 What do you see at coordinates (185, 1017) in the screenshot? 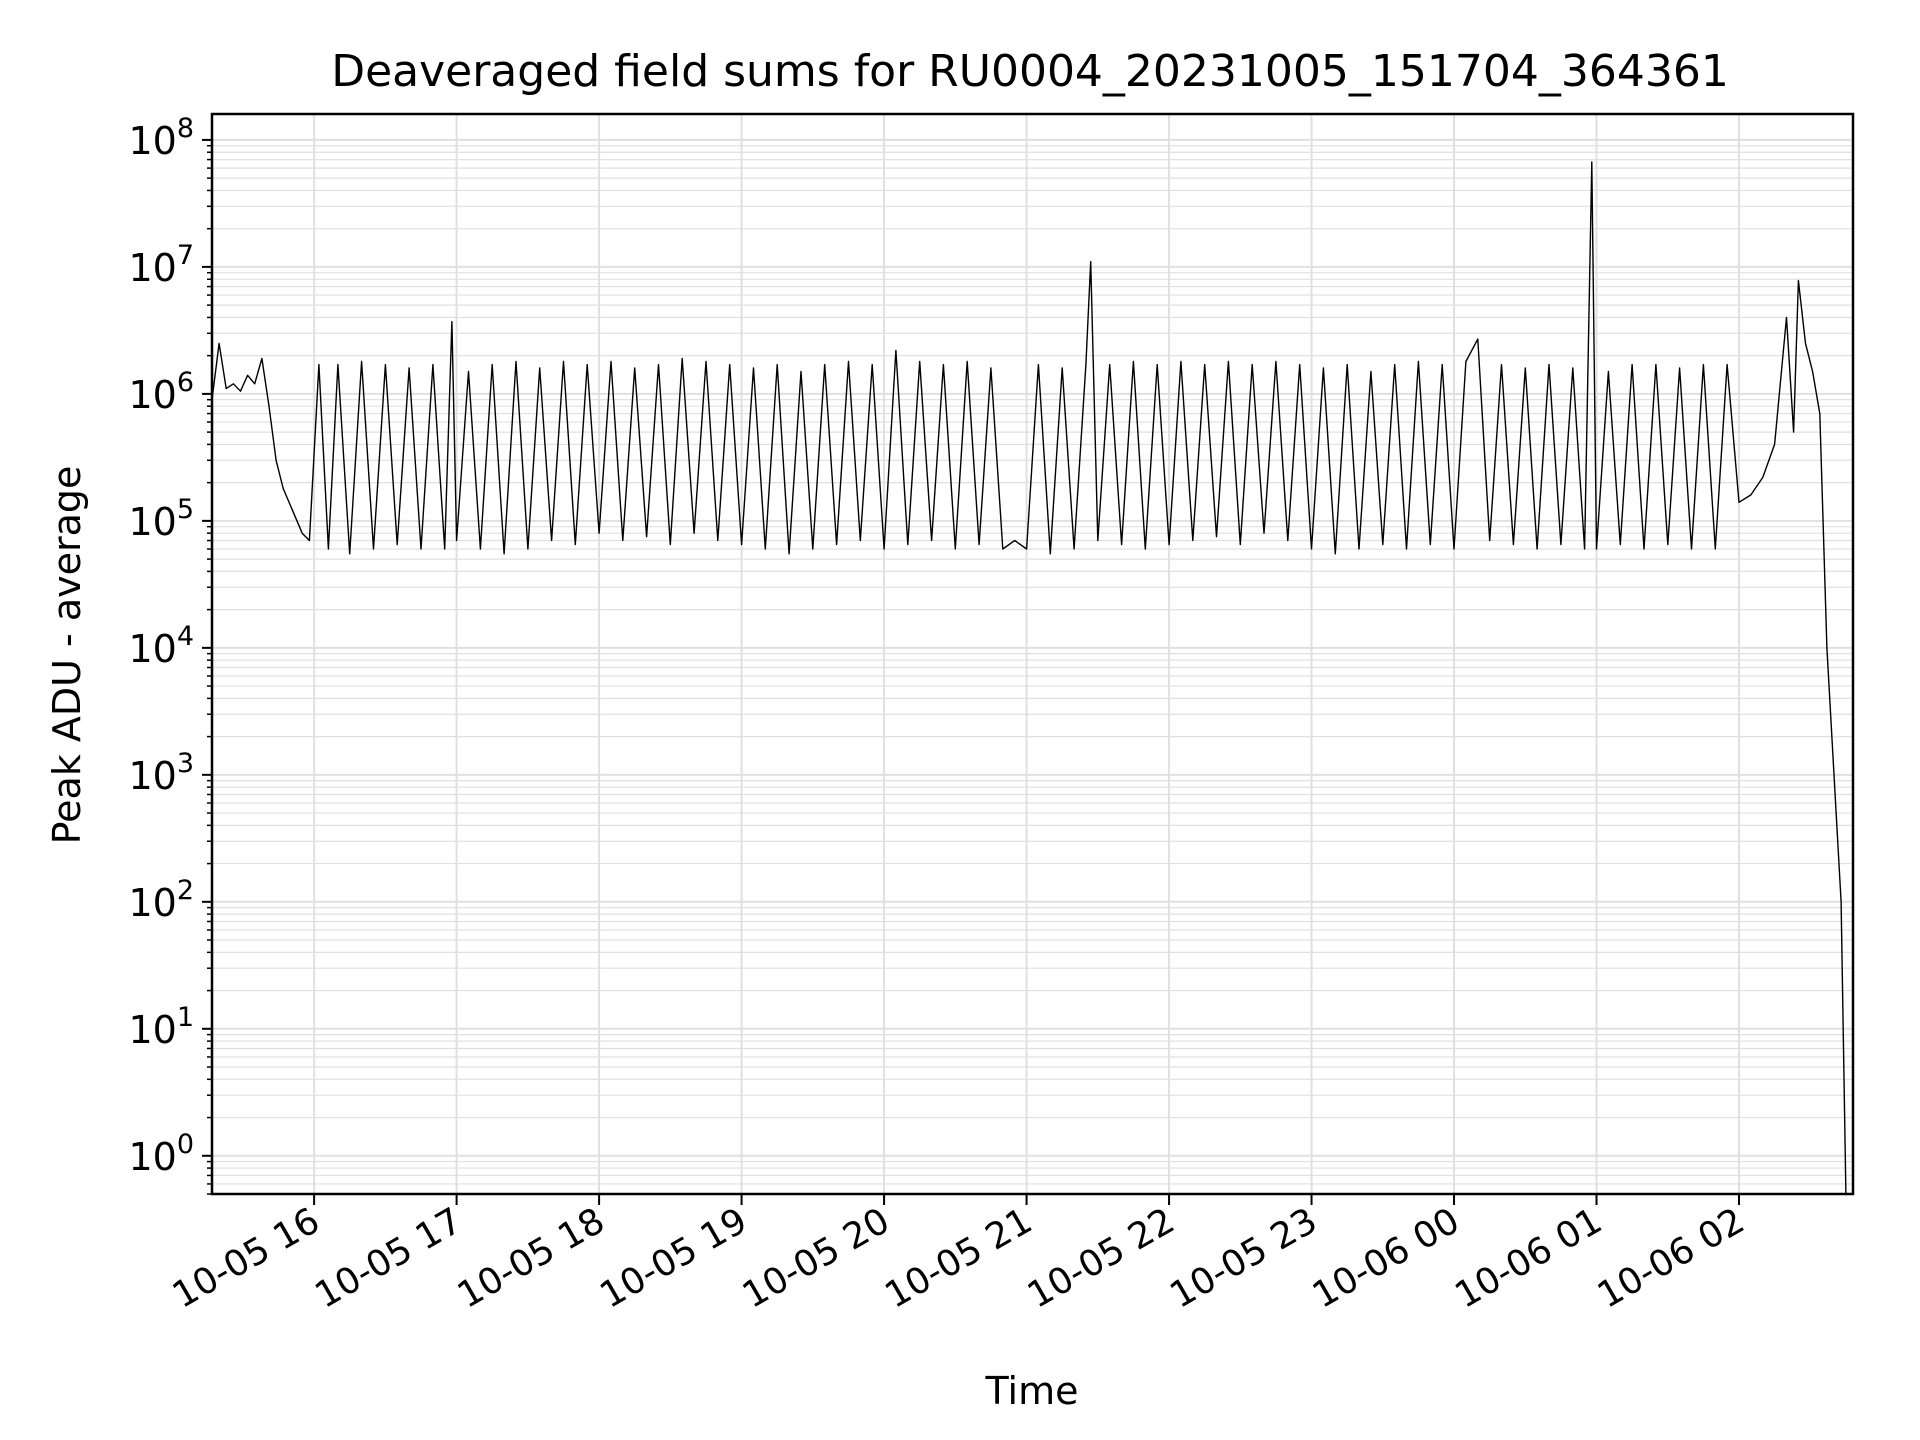
I see `y-tick-exponent: 1` at bounding box center [185, 1017].